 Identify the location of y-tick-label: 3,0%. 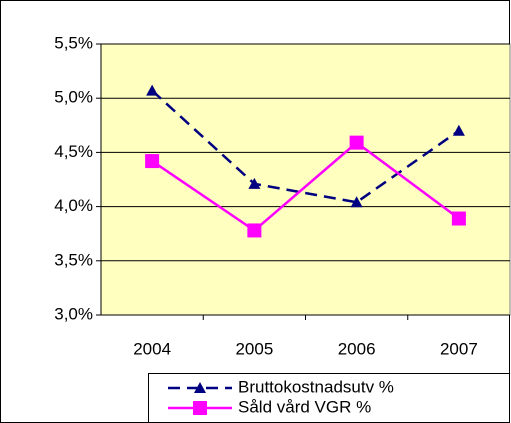
(73, 313).